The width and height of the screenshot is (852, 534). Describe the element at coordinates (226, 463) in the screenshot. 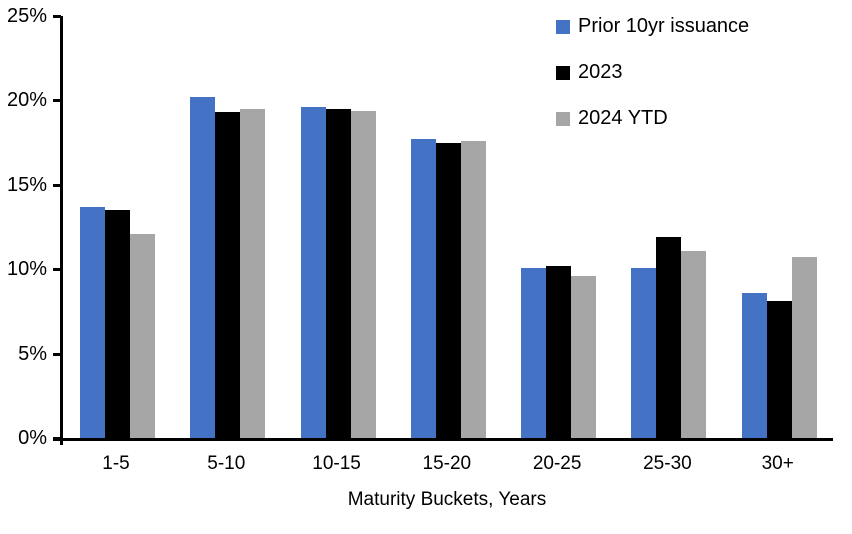

I see `x-tick-label: 5-10` at that location.